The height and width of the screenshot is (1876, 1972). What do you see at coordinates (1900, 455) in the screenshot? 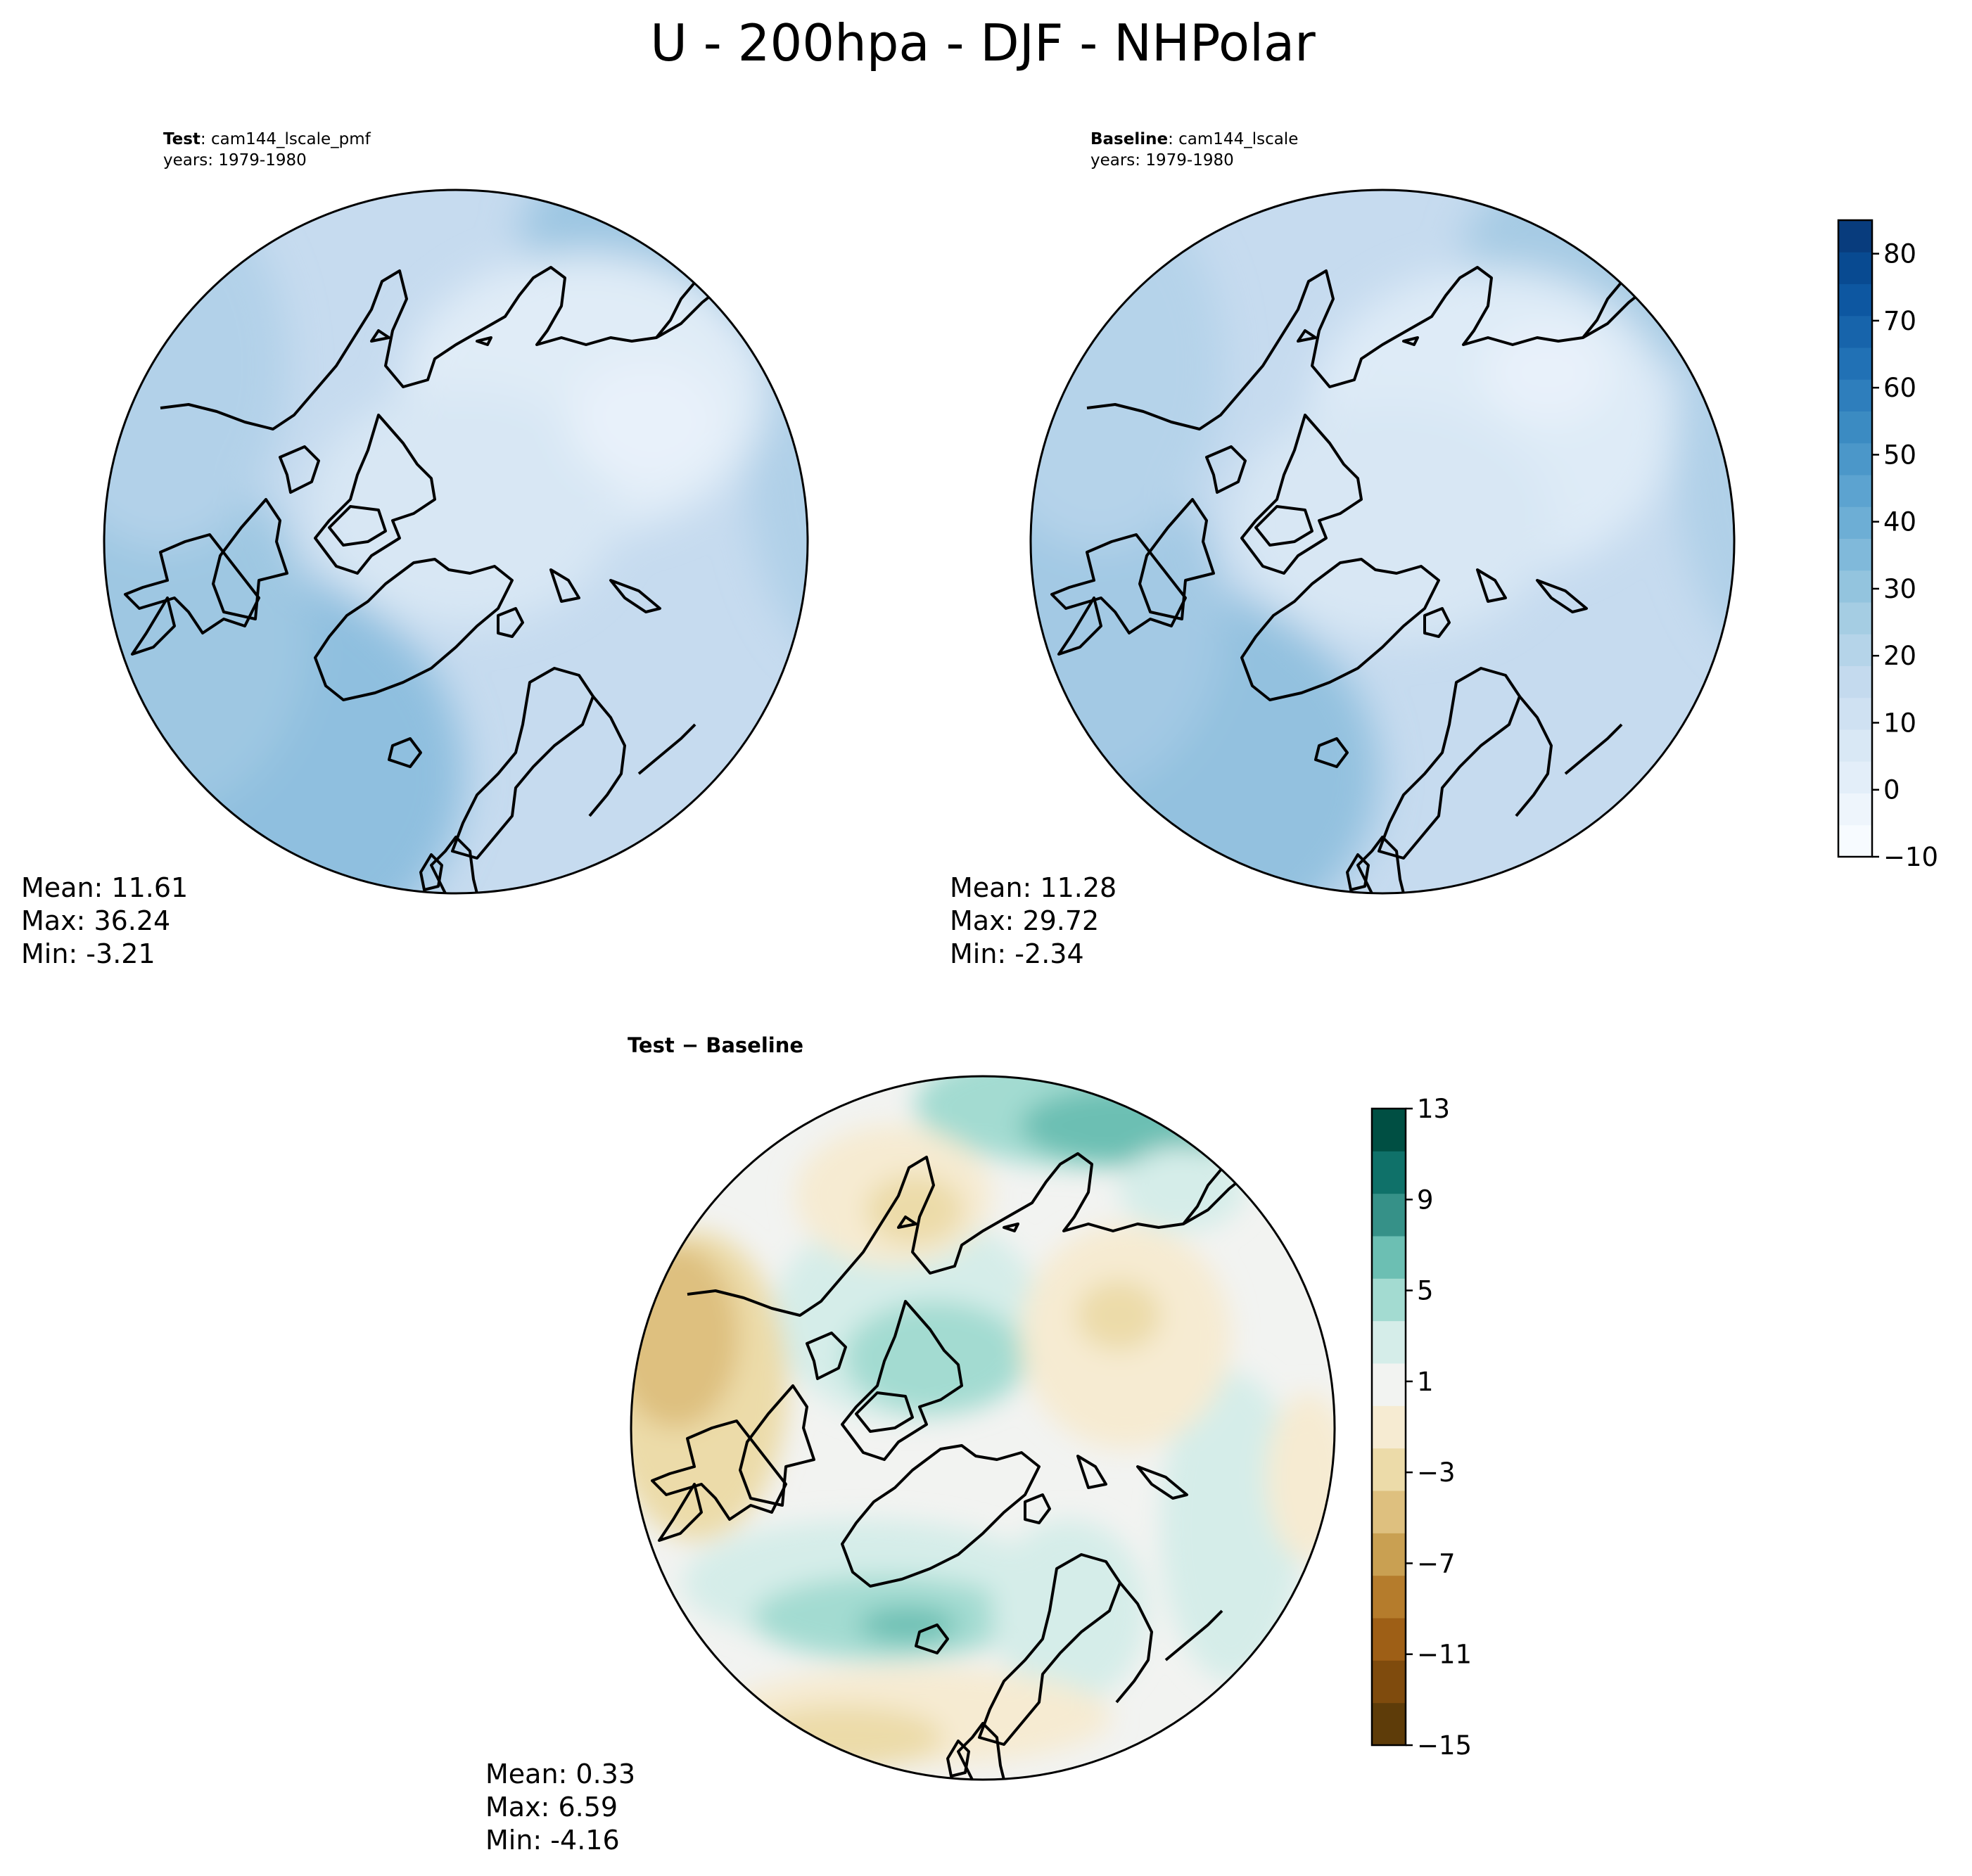
I see `main-colorbar-tick-label: 50` at bounding box center [1900, 455].